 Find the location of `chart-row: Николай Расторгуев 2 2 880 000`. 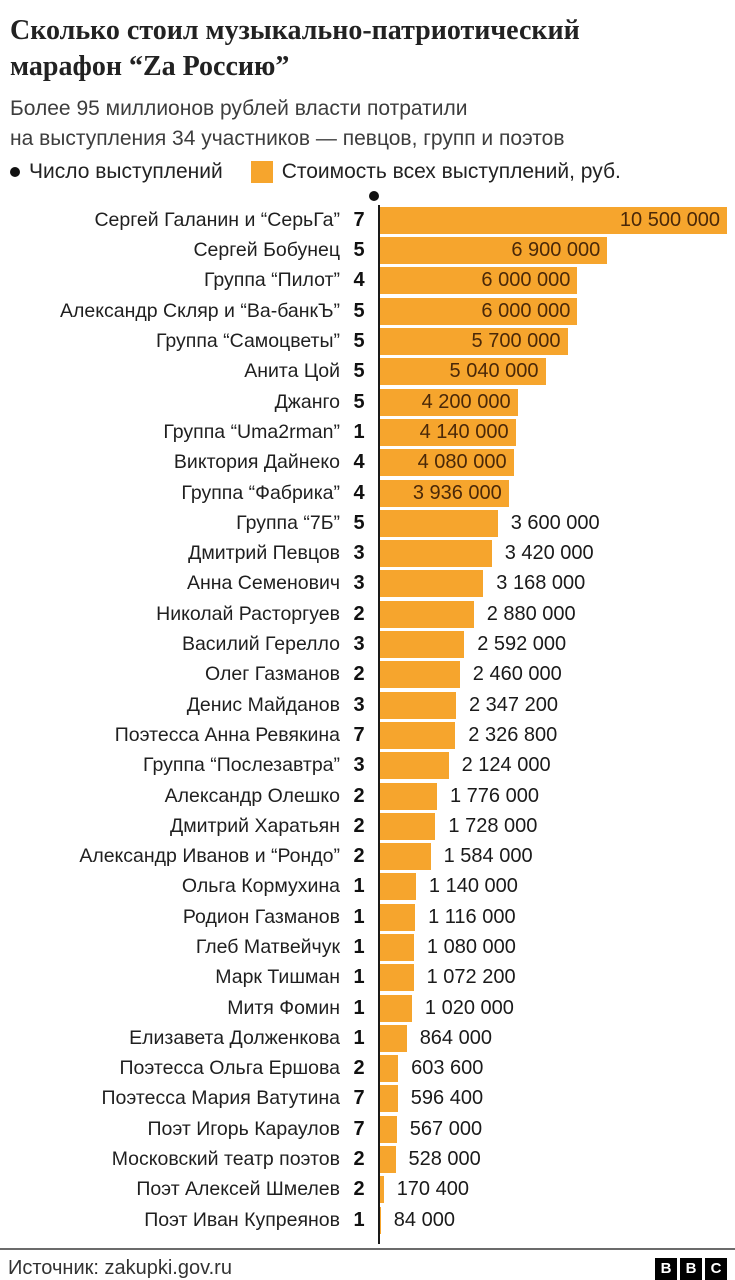

chart-row: Николай Расторгуев 2 2 880 000 is located at coordinates (367, 614).